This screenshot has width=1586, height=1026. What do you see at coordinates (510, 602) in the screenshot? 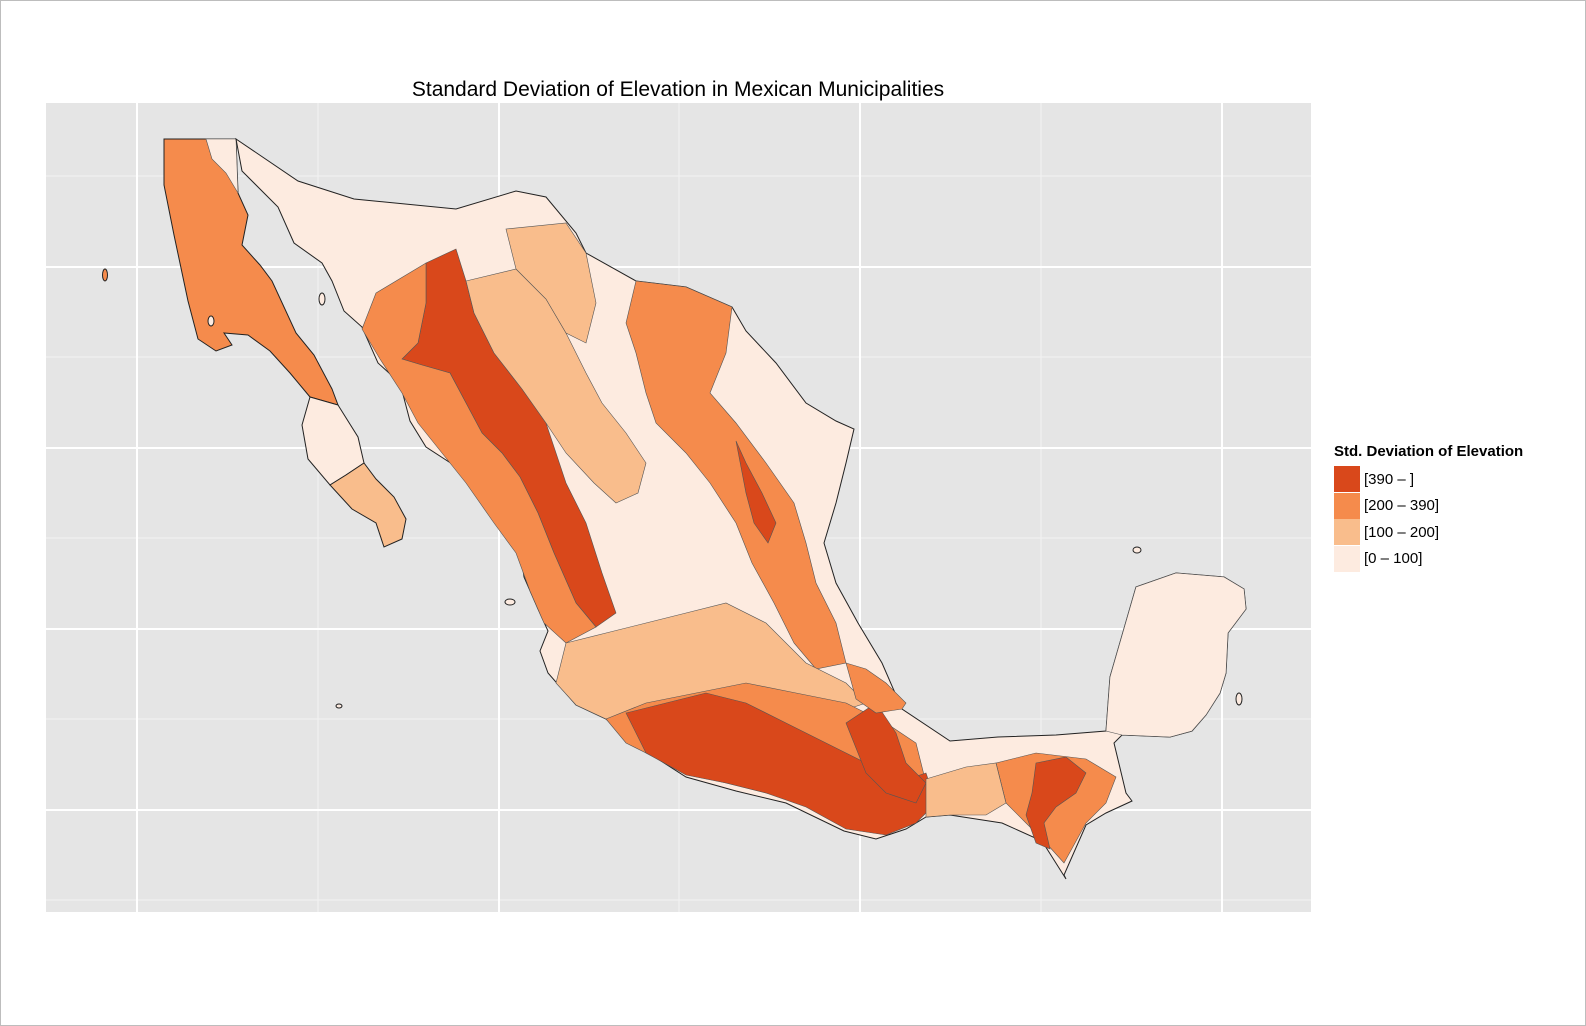
I see `marias-islands` at bounding box center [510, 602].